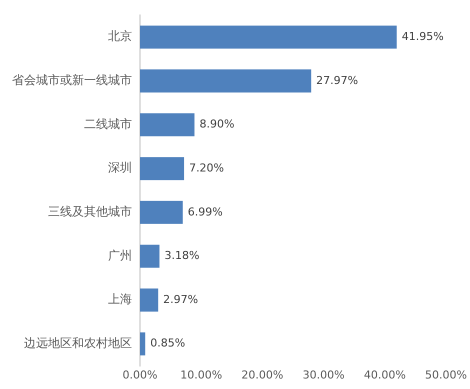 Image resolution: width=470 pixels, height=389 pixels. I want to click on data-label: 8.90%, so click(216, 124).